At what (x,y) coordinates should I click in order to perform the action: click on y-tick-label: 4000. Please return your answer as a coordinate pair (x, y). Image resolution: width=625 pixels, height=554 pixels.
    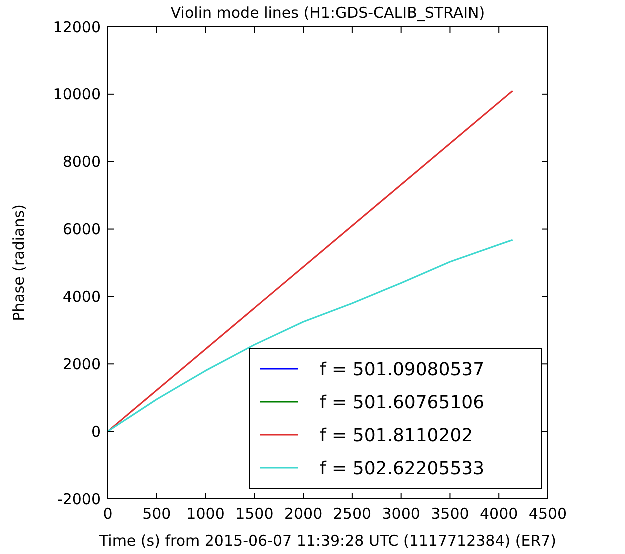
    Looking at the image, I should click on (81, 297).